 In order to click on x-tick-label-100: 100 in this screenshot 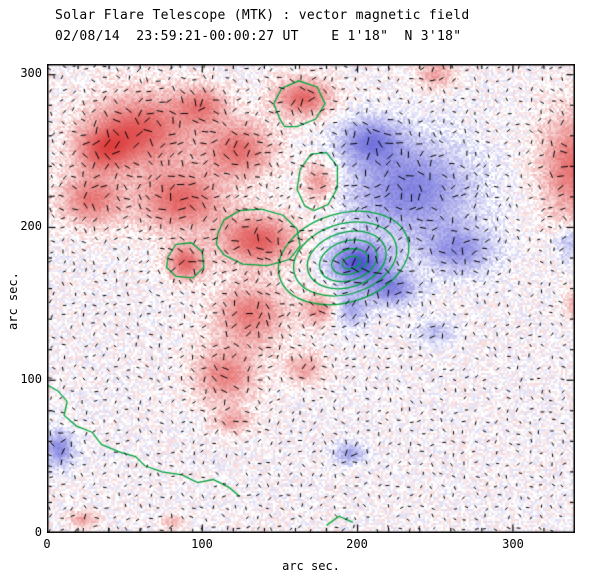, I will do `click(202, 544)`.